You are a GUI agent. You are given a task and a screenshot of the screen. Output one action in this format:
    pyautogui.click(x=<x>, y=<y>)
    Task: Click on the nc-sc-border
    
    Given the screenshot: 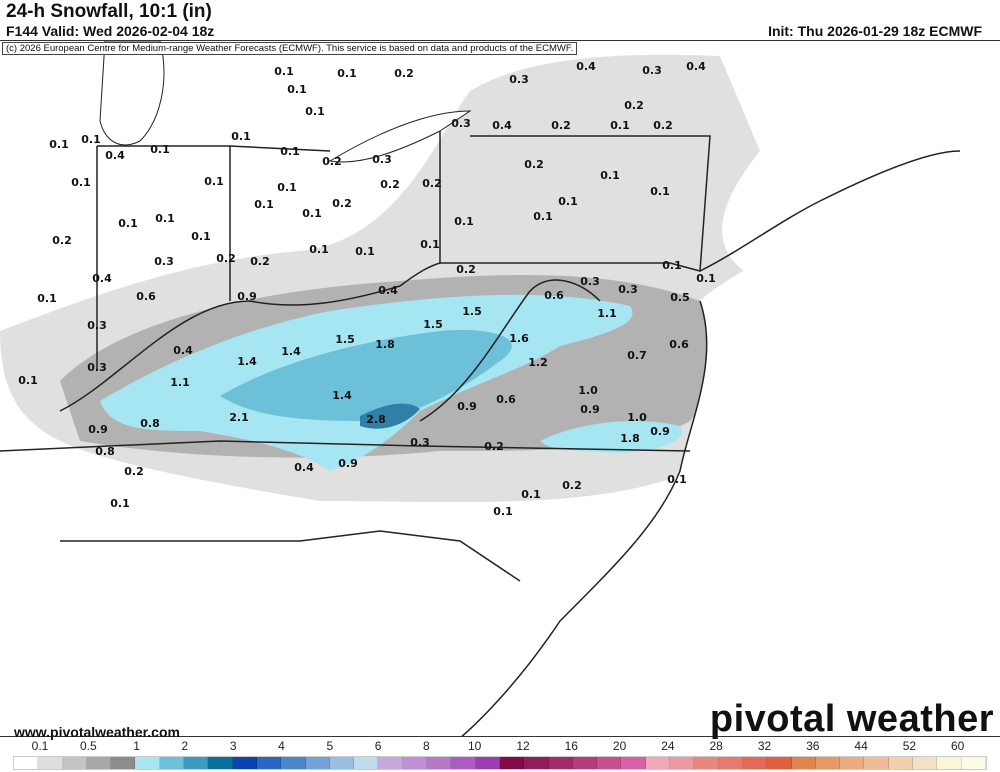 What is the action you would take?
    pyautogui.click(x=410, y=556)
    